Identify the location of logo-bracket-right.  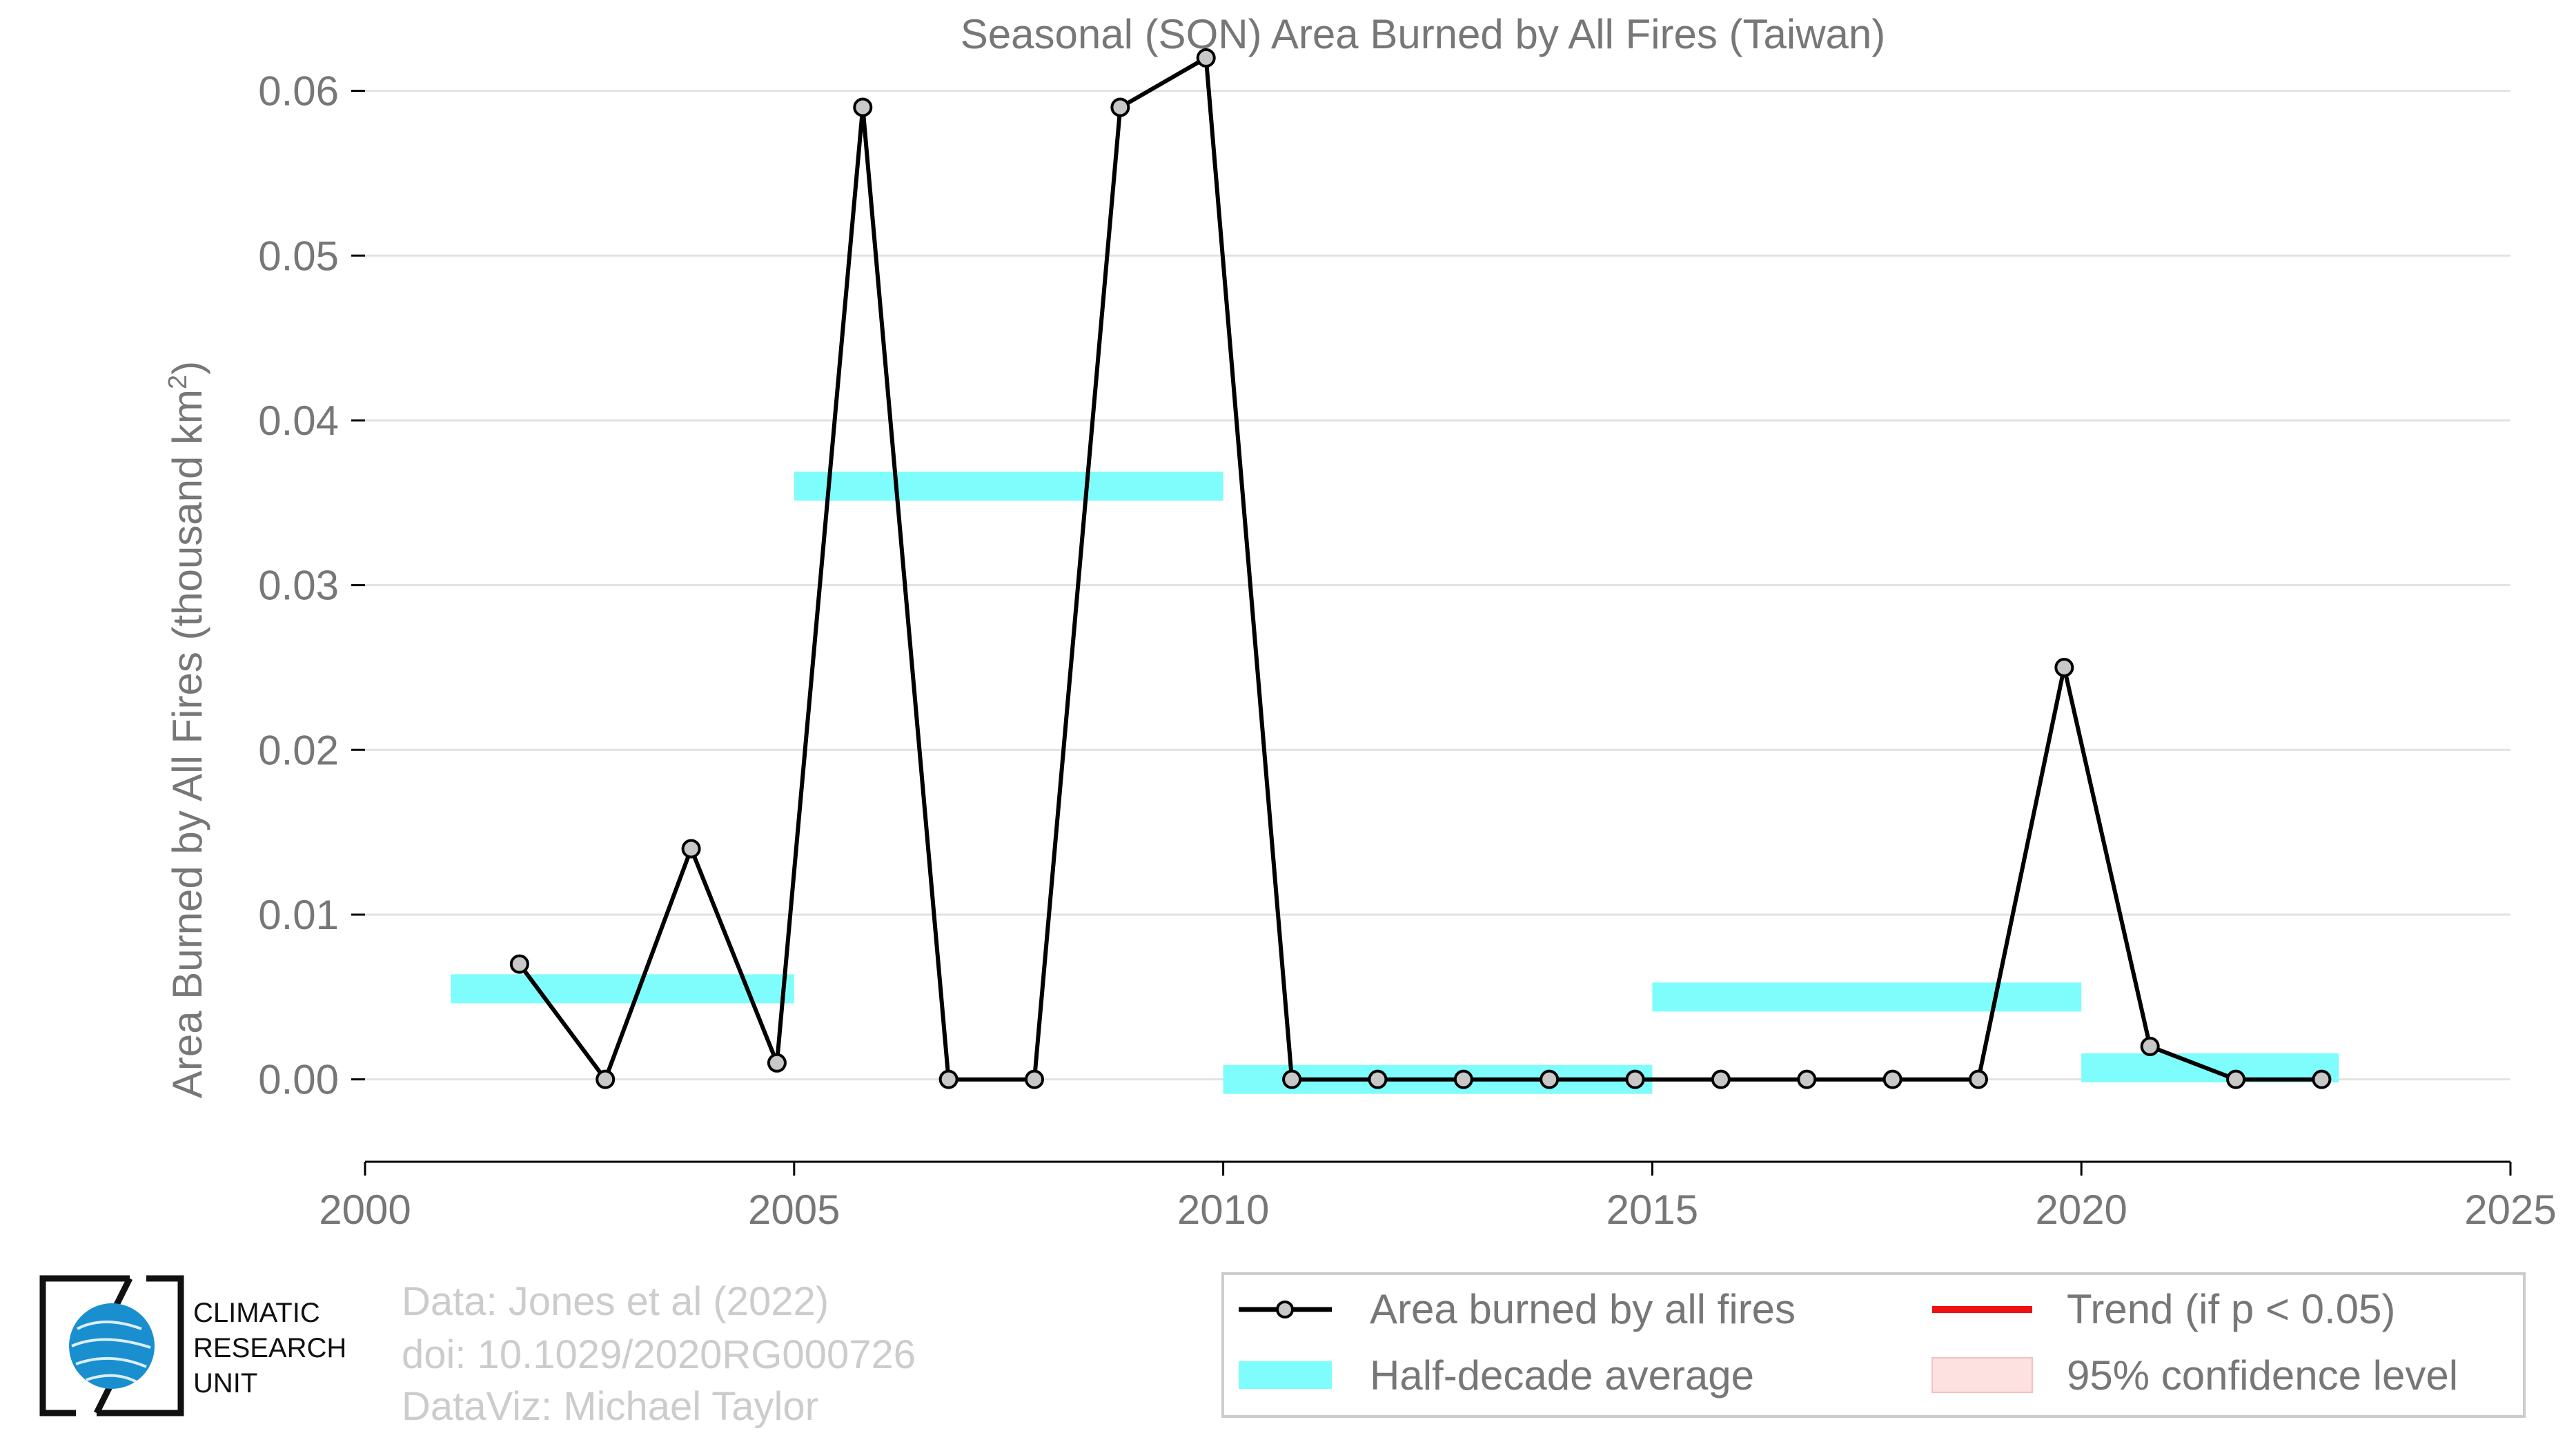
(140, 1346).